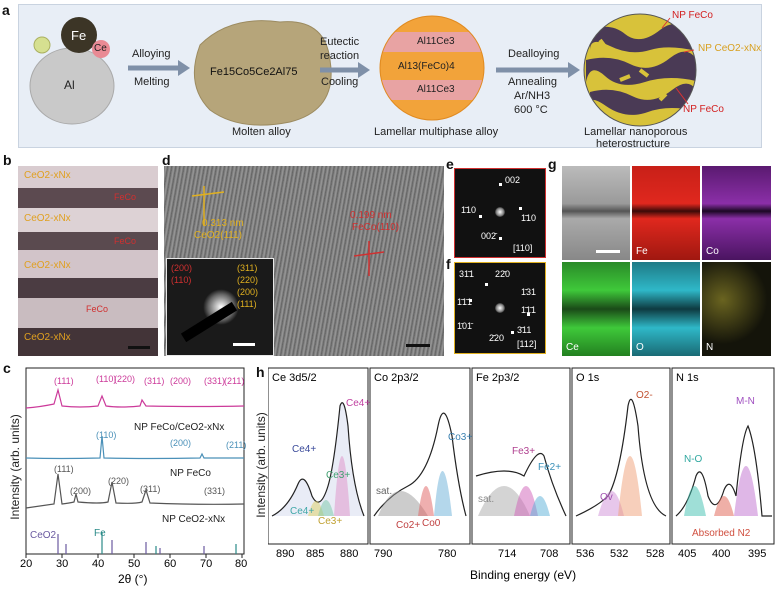 The image size is (779, 589). I want to click on e-spot-110a: 1̄10, so click(469, 210).